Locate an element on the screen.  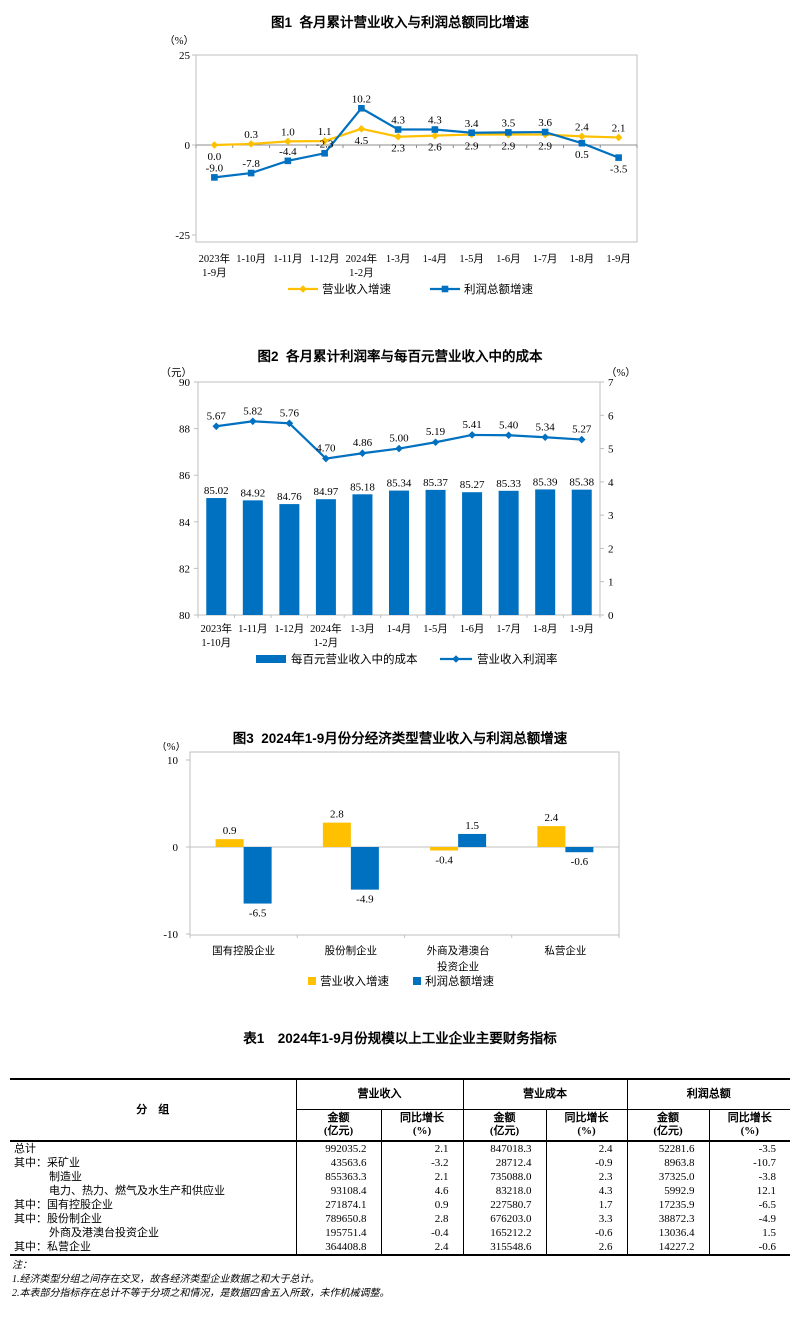
svg-text: 1-8月 is located at coordinates (545, 629).